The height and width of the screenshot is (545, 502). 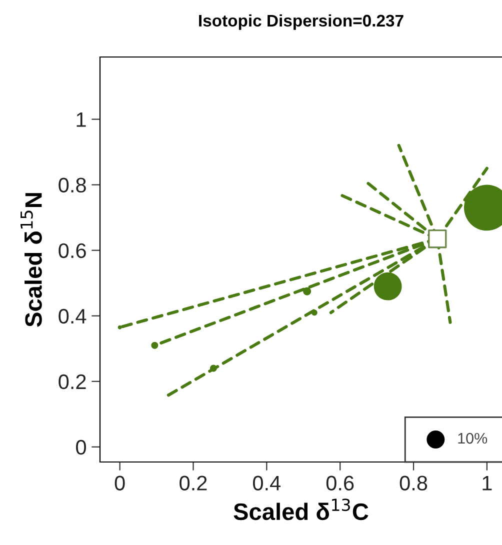 What do you see at coordinates (301, 509) in the screenshot?
I see `x-axis-title: Scaled δ$^{13}$C` at bounding box center [301, 509].